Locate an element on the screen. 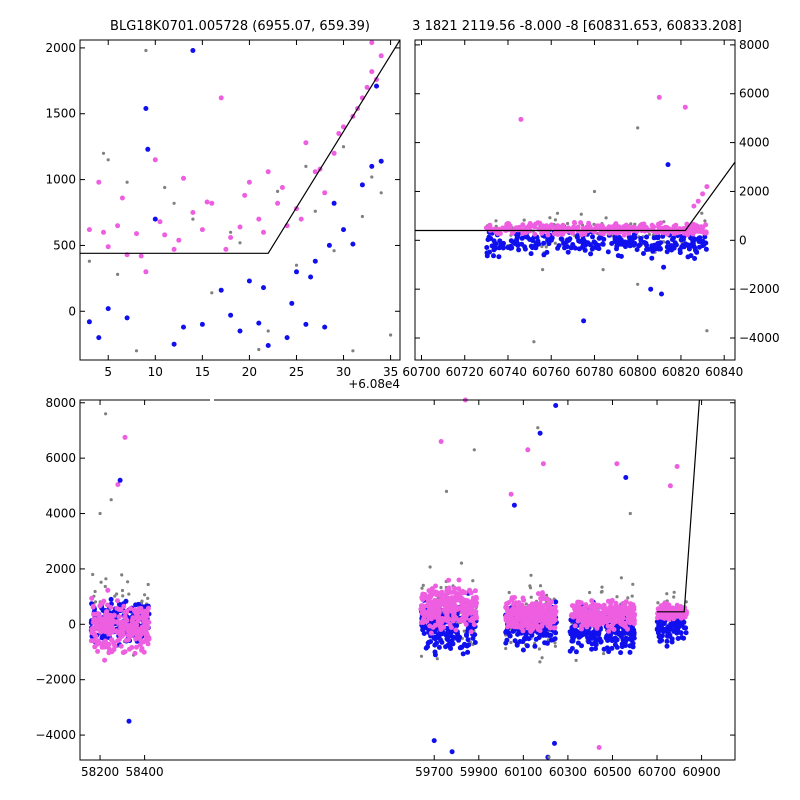 This screenshot has height=800, width=800. bottom-y-tick-label: 0 is located at coordinates (72, 624).